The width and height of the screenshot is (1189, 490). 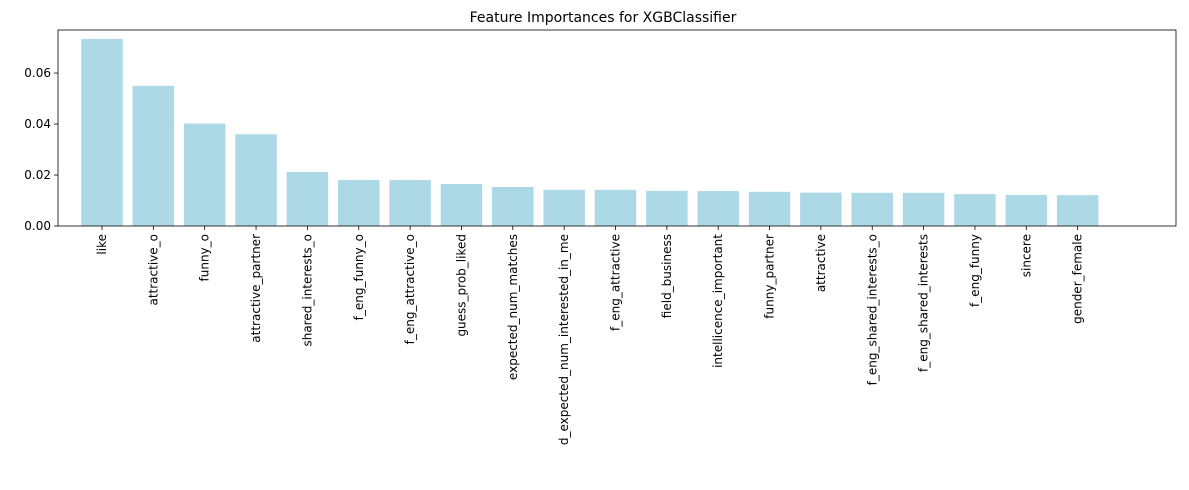 What do you see at coordinates (1078, 279) in the screenshot?
I see `x-tick-label-gender_female: gender_female` at bounding box center [1078, 279].